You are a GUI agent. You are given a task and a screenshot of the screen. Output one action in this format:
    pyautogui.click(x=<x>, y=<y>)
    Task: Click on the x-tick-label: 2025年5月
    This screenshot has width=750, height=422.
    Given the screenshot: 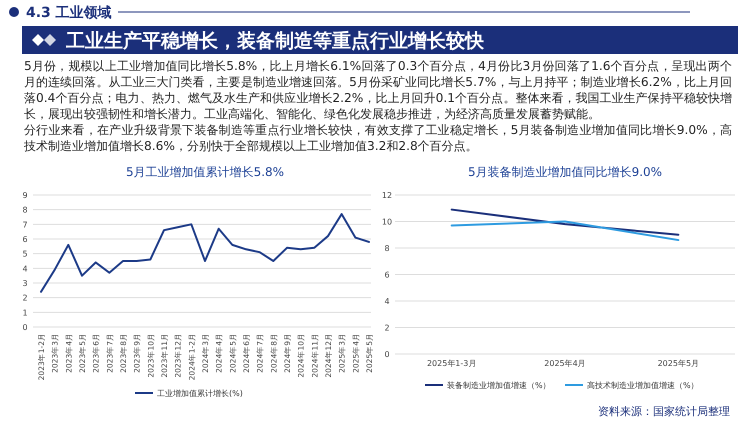 What is the action you would take?
    pyautogui.click(x=679, y=363)
    